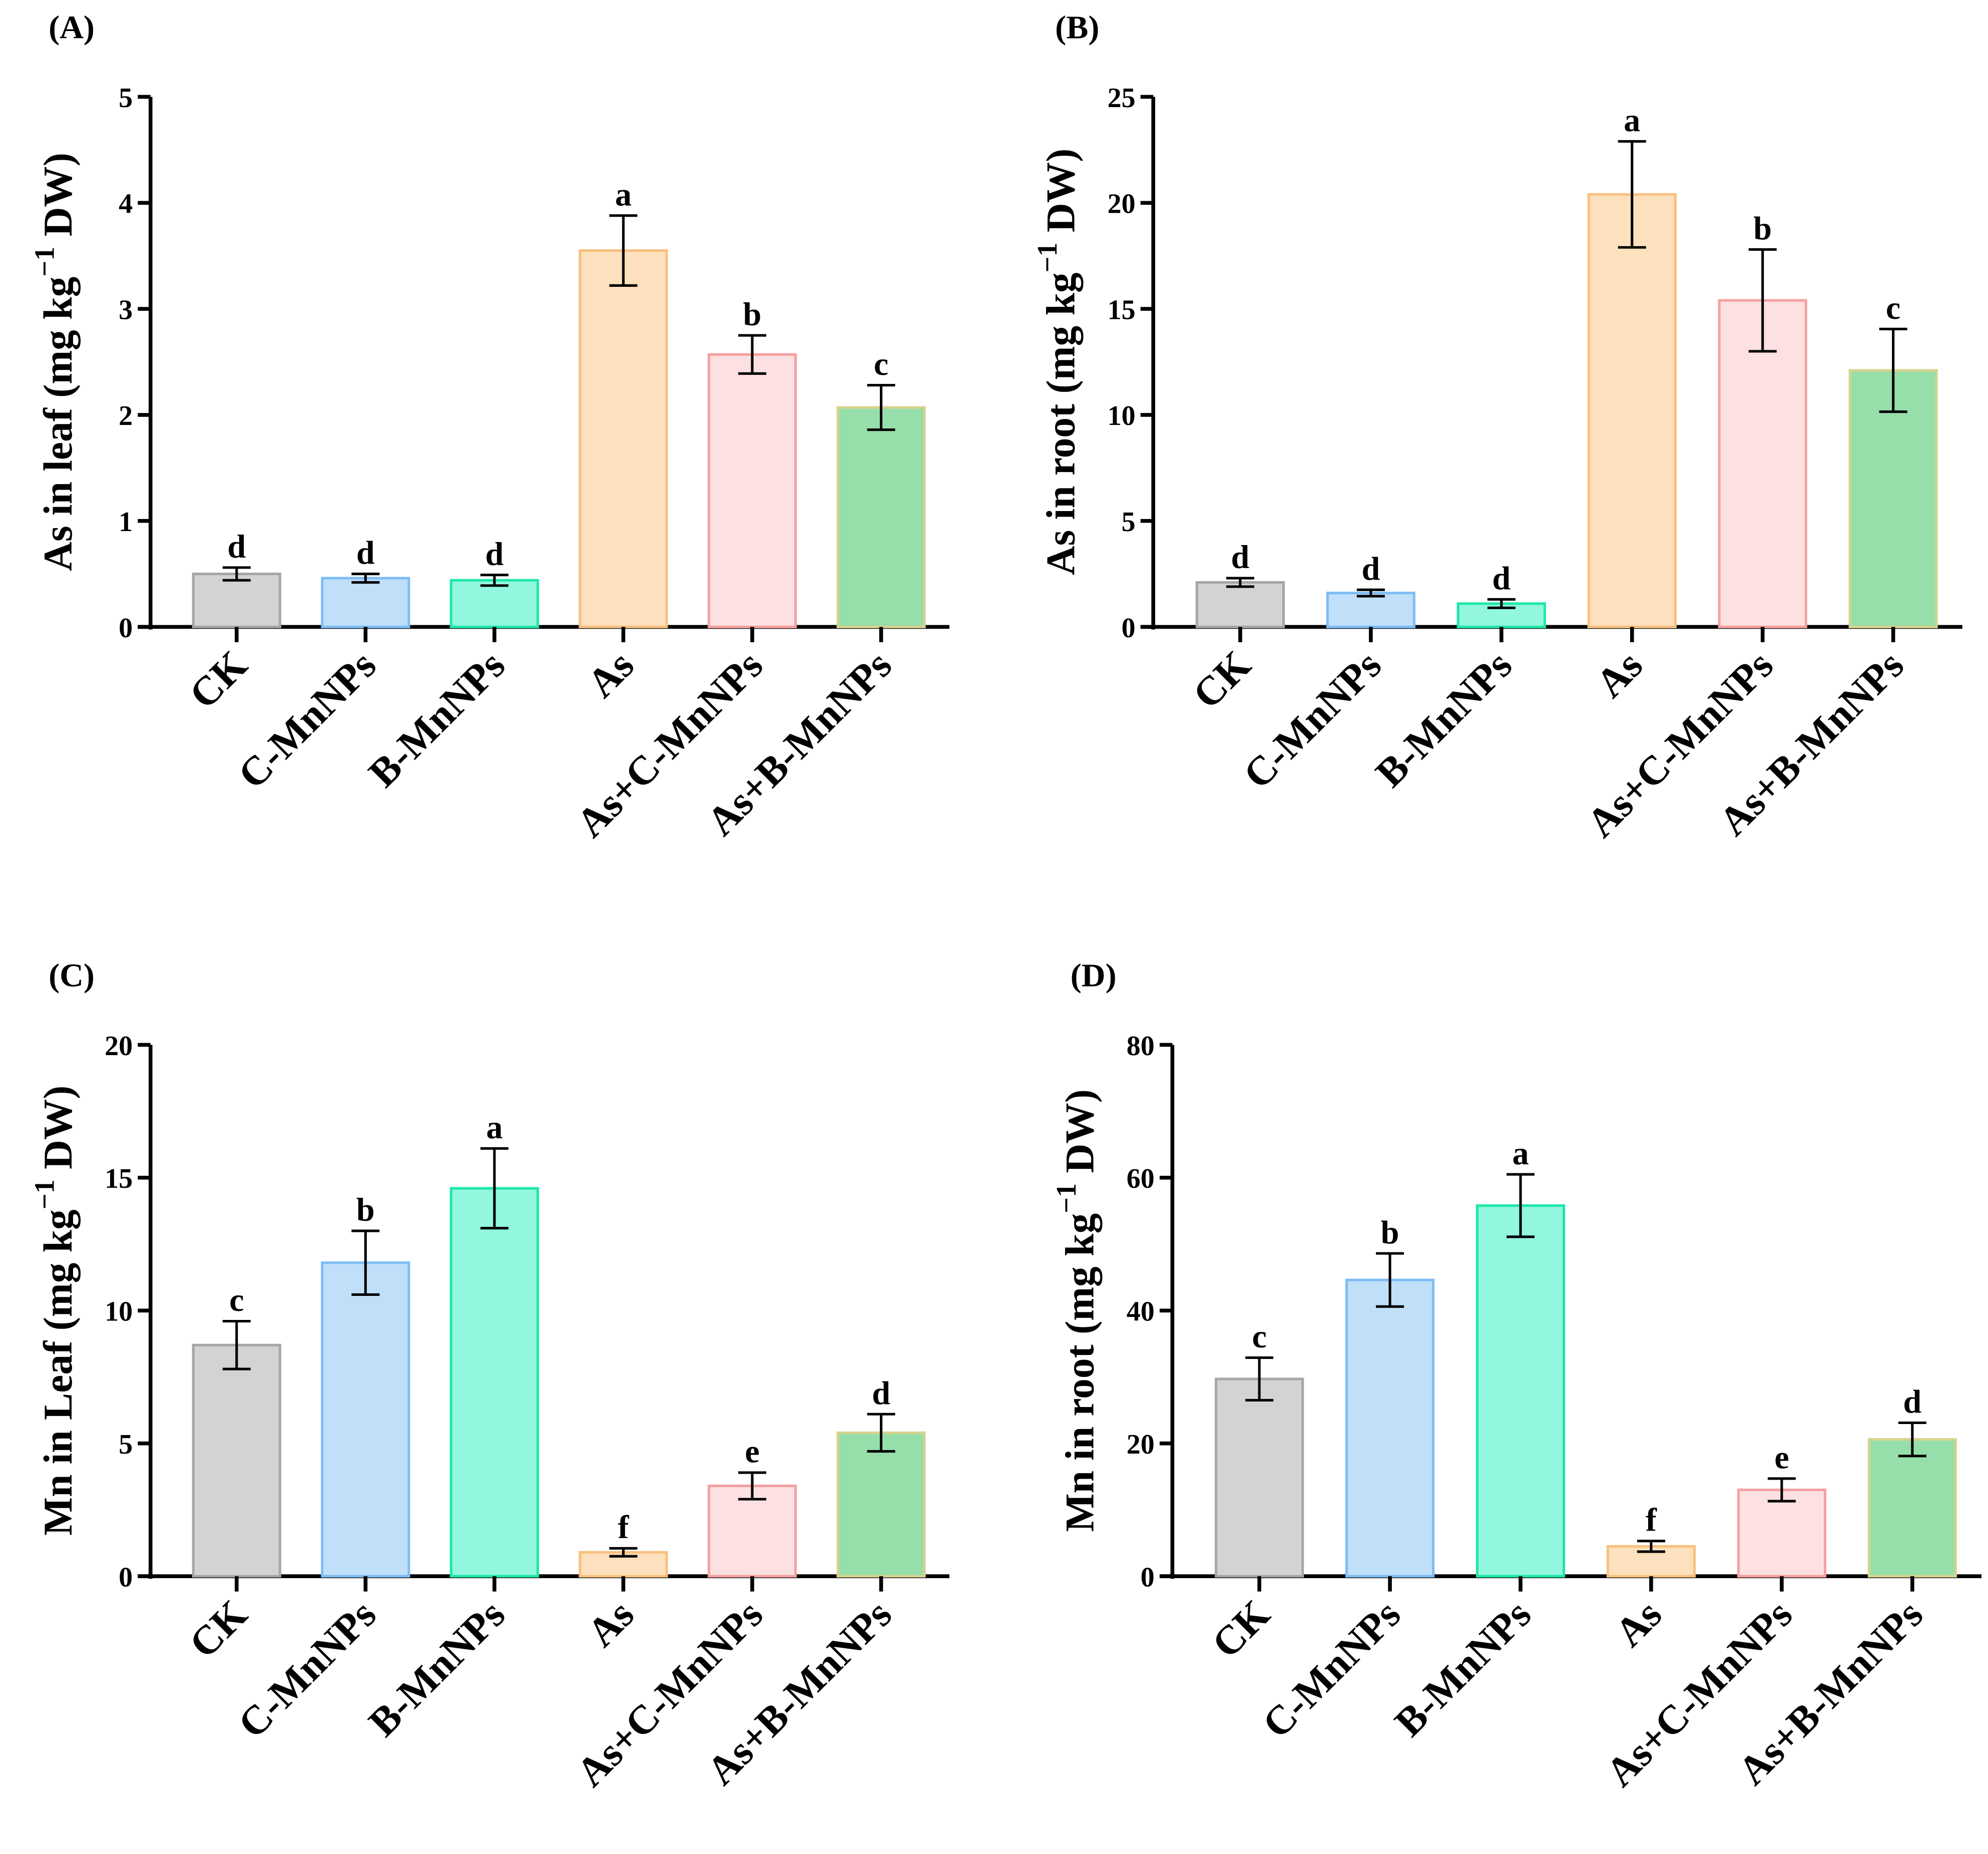 The image size is (1988, 1854). What do you see at coordinates (1141, 1046) in the screenshot?
I see `y-tick-label: 80` at bounding box center [1141, 1046].